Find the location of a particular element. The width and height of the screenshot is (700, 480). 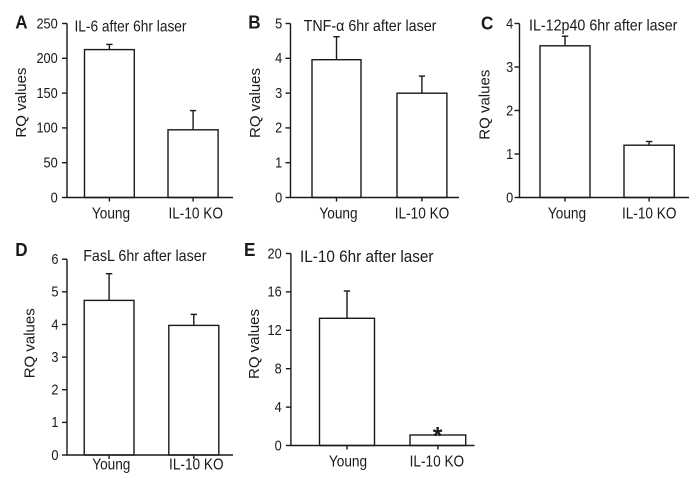

svg-text: 12 is located at coordinates (275, 329).